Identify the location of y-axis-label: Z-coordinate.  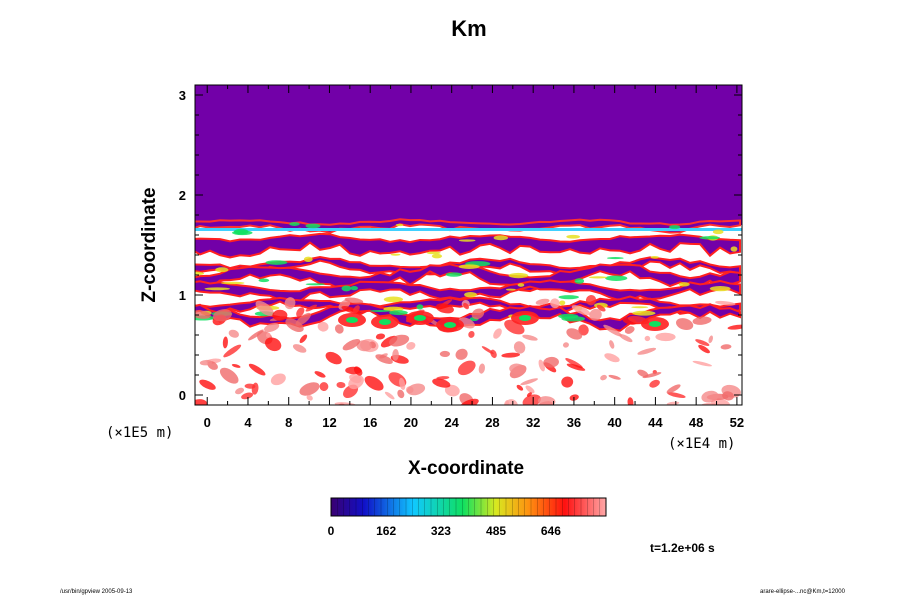
(149, 245).